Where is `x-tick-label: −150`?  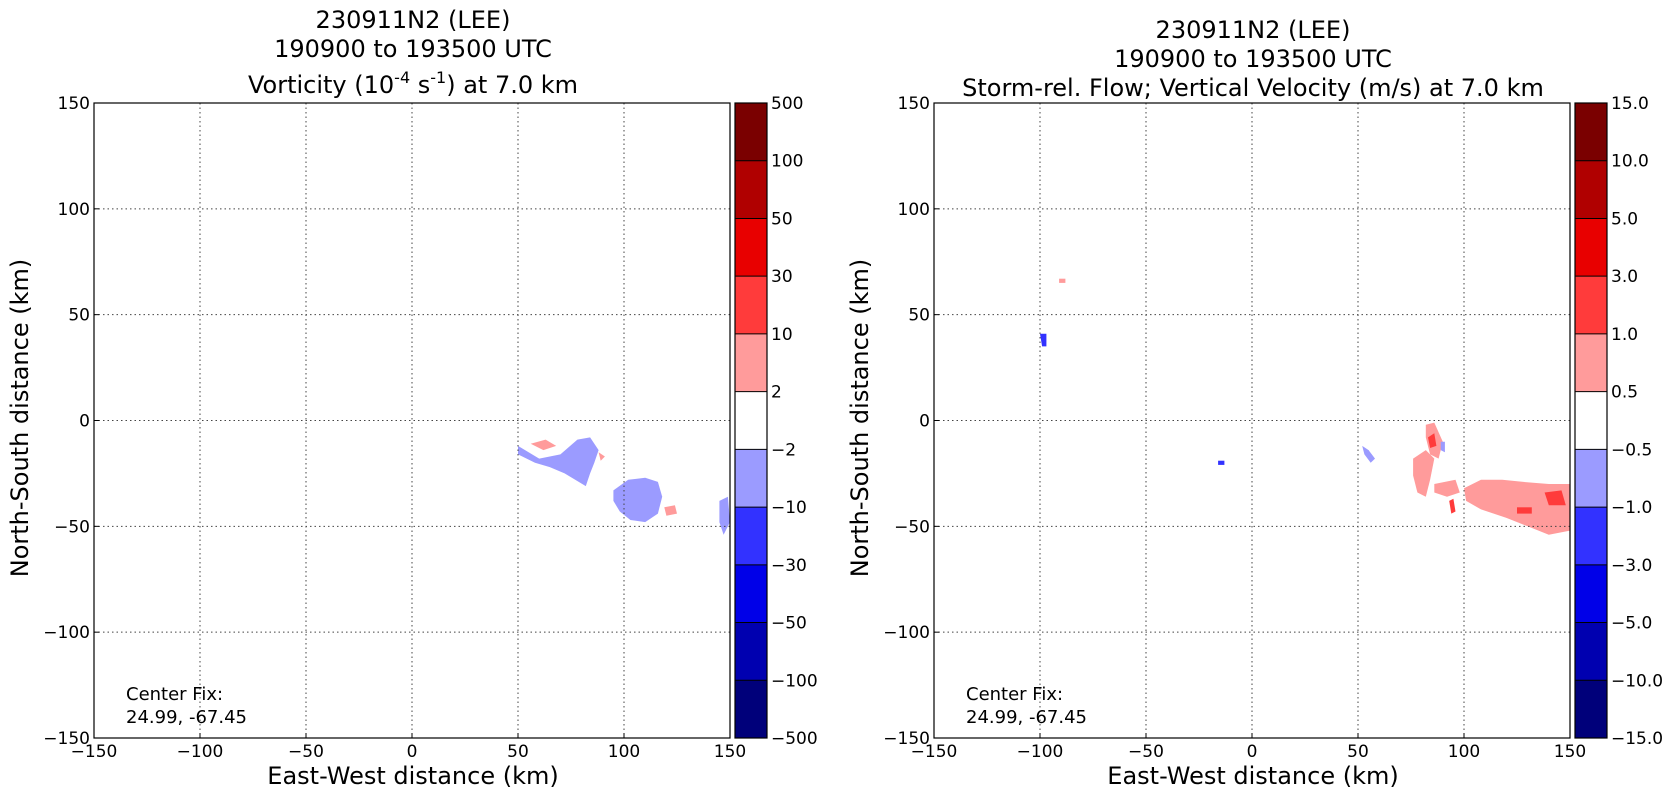
x-tick-label: −150 is located at coordinates (934, 752).